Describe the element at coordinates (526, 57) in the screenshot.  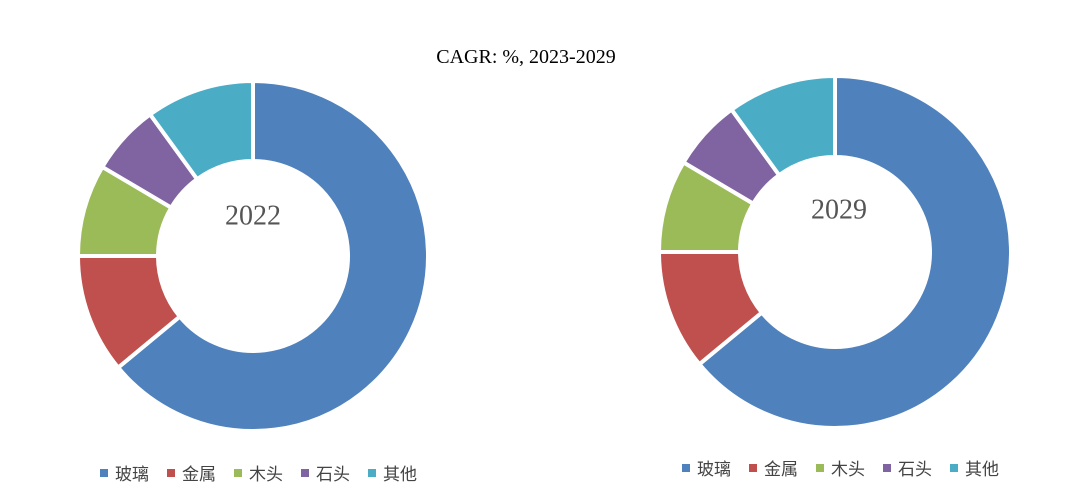
I see `chart-title: CAGR: %, 2023-2029` at that location.